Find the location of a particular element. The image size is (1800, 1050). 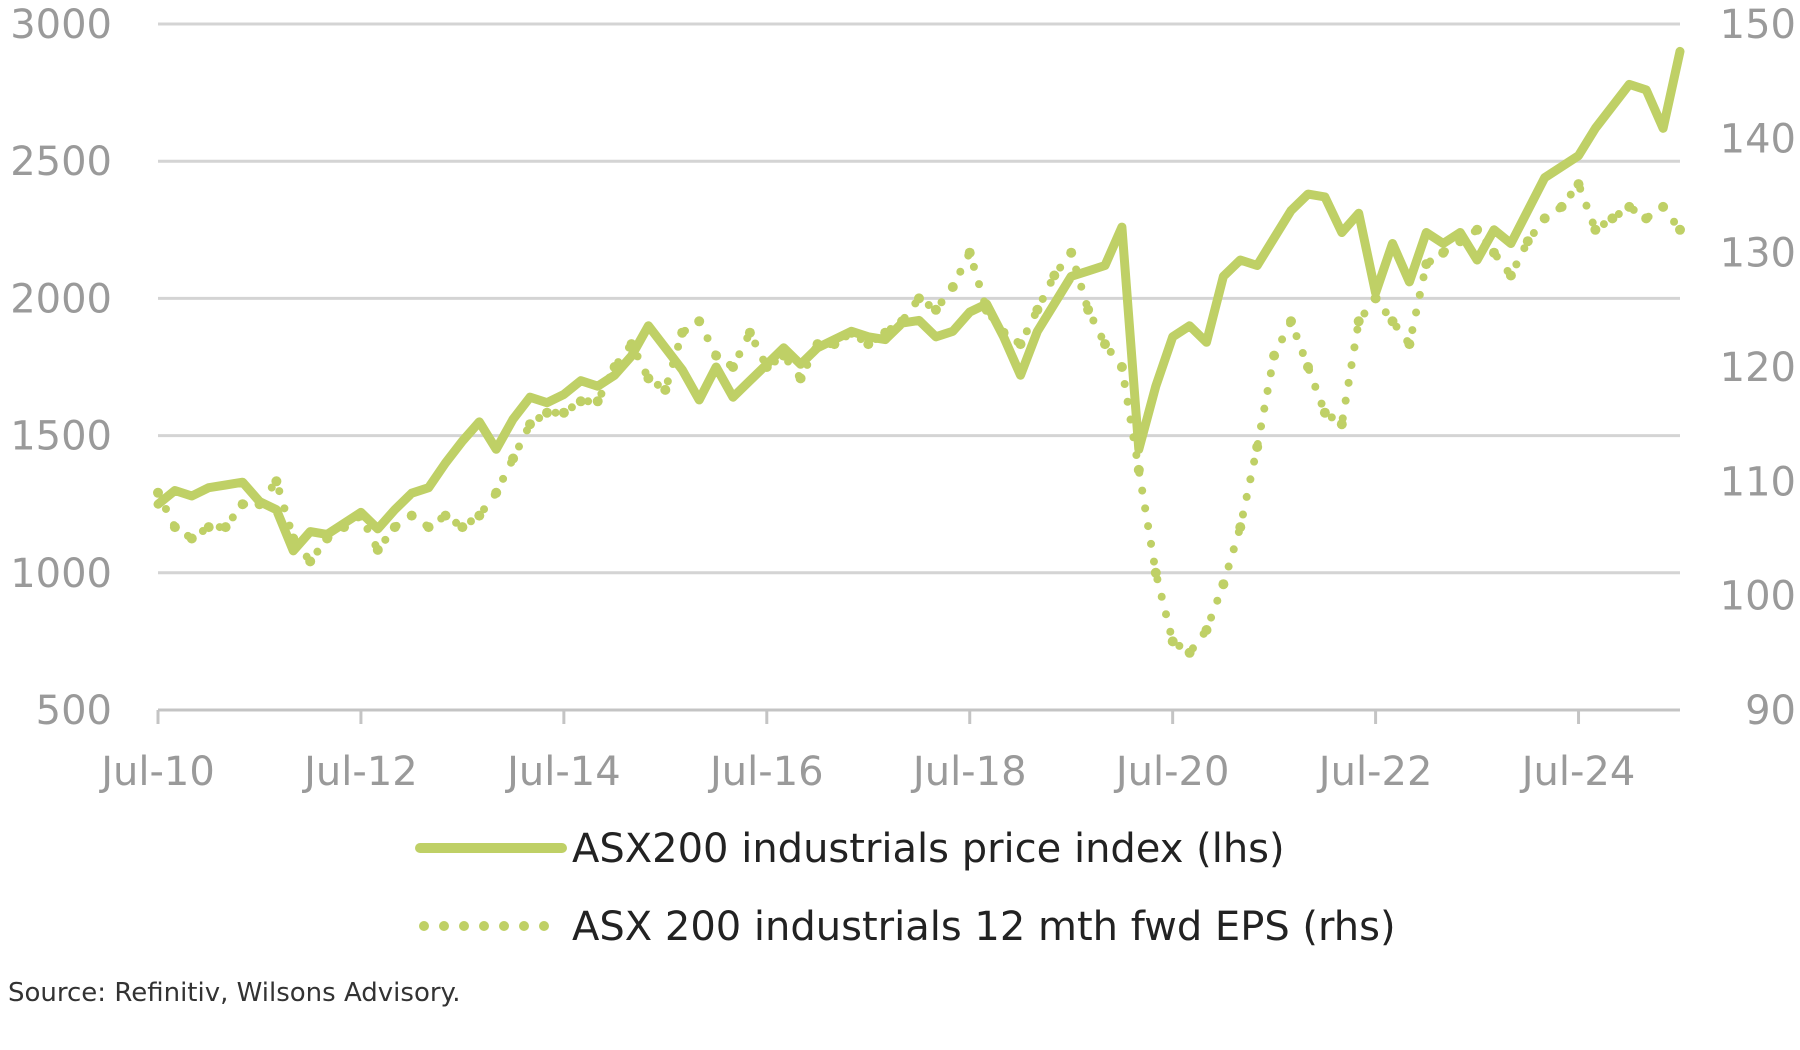

x-tick-label: Jul-24 is located at coordinates (1577, 772).